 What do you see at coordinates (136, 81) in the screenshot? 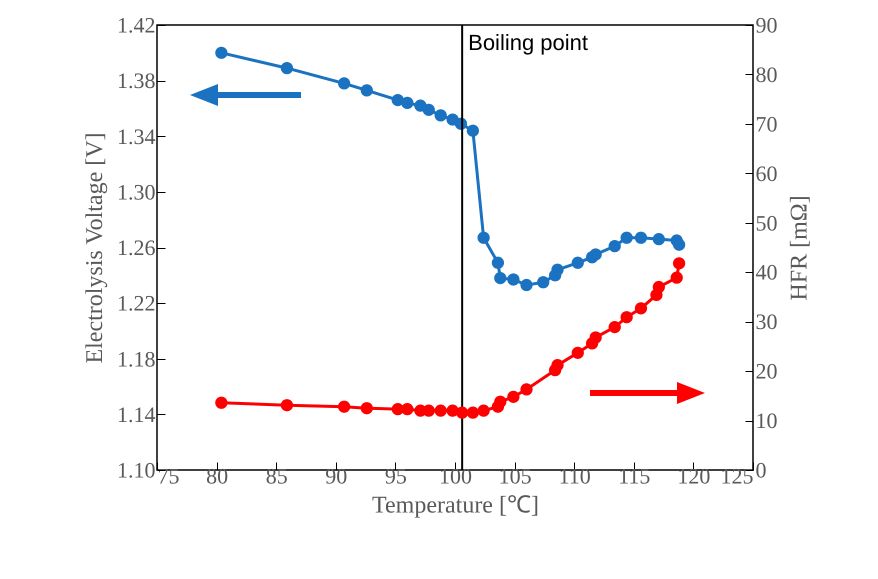
I see `y-tick-label: 1.38` at bounding box center [136, 81].